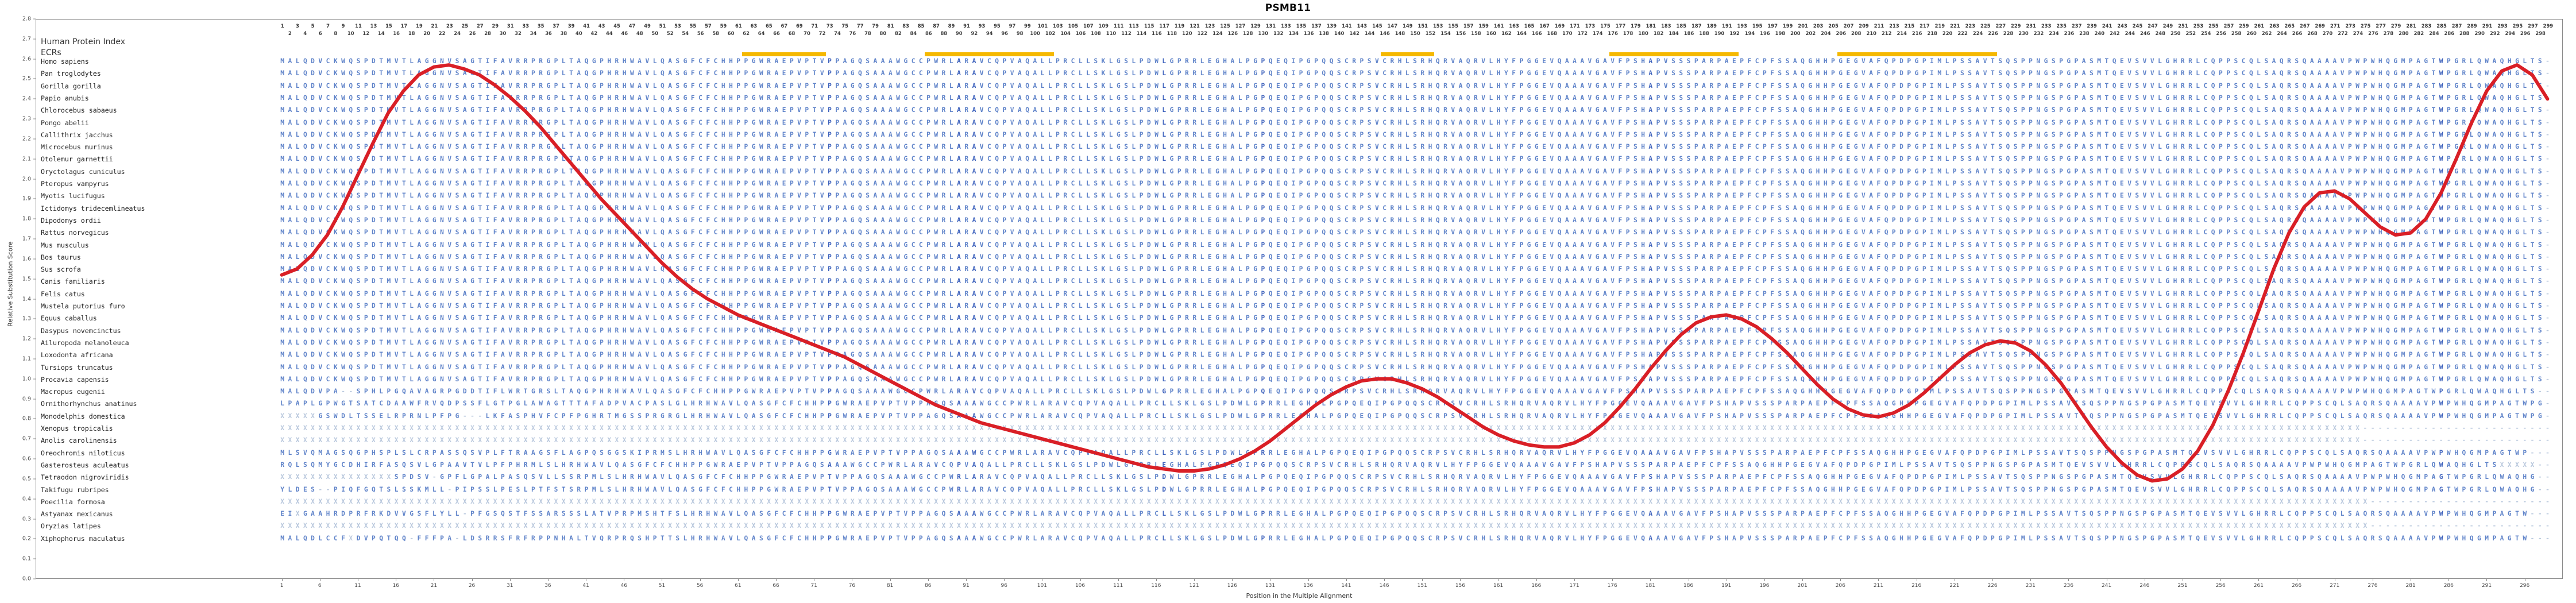 The width and height of the screenshot is (2576, 603). What do you see at coordinates (2145, 33) in the screenshot?
I see `column-number: 246` at bounding box center [2145, 33].